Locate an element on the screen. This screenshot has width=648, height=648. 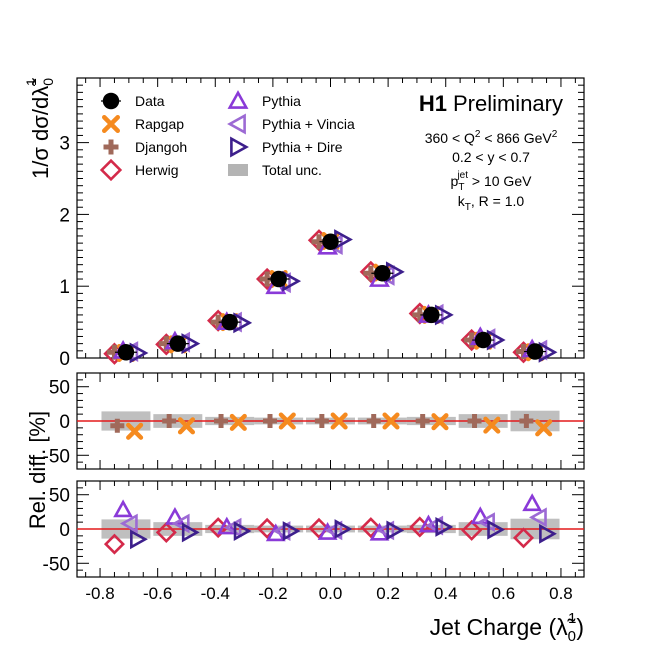
y-tick-label: 2 is located at coordinates (64, 215).